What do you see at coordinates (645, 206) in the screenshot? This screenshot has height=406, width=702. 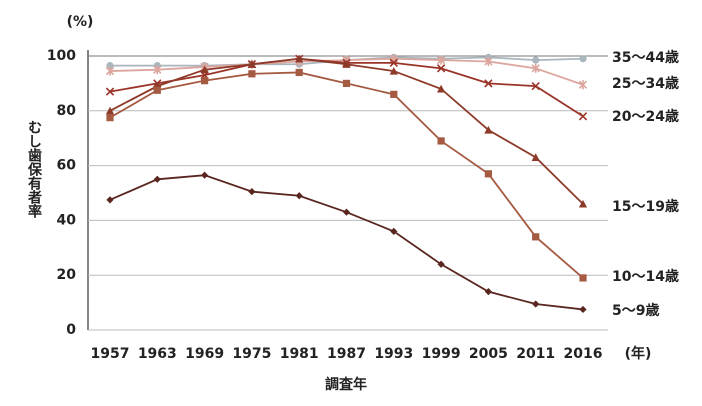 I see `legend-label: 15〜19歳` at bounding box center [645, 206].